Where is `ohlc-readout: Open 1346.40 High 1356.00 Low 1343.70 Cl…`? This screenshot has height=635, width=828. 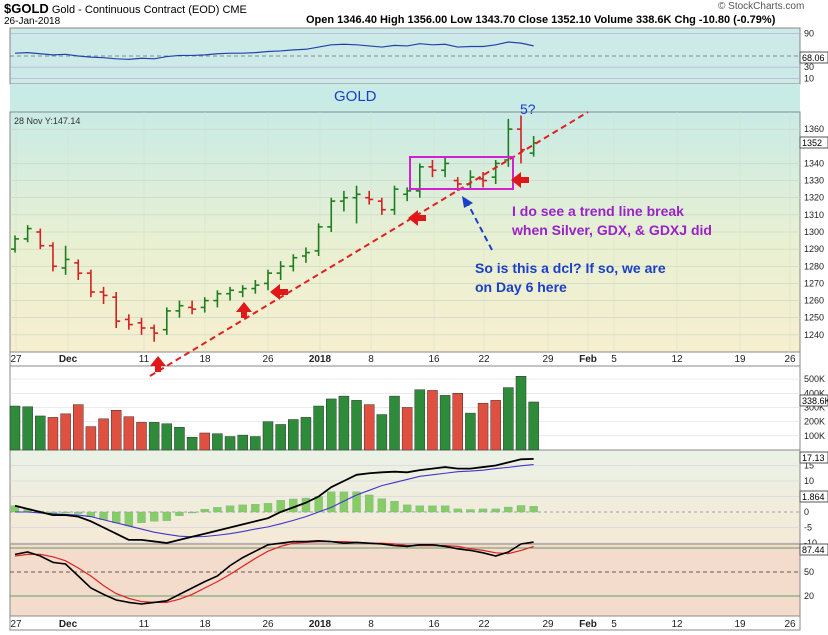
ohlc-readout: Open 1346.40 High 1356.00 Low 1343.70 Cl… is located at coordinates (541, 20).